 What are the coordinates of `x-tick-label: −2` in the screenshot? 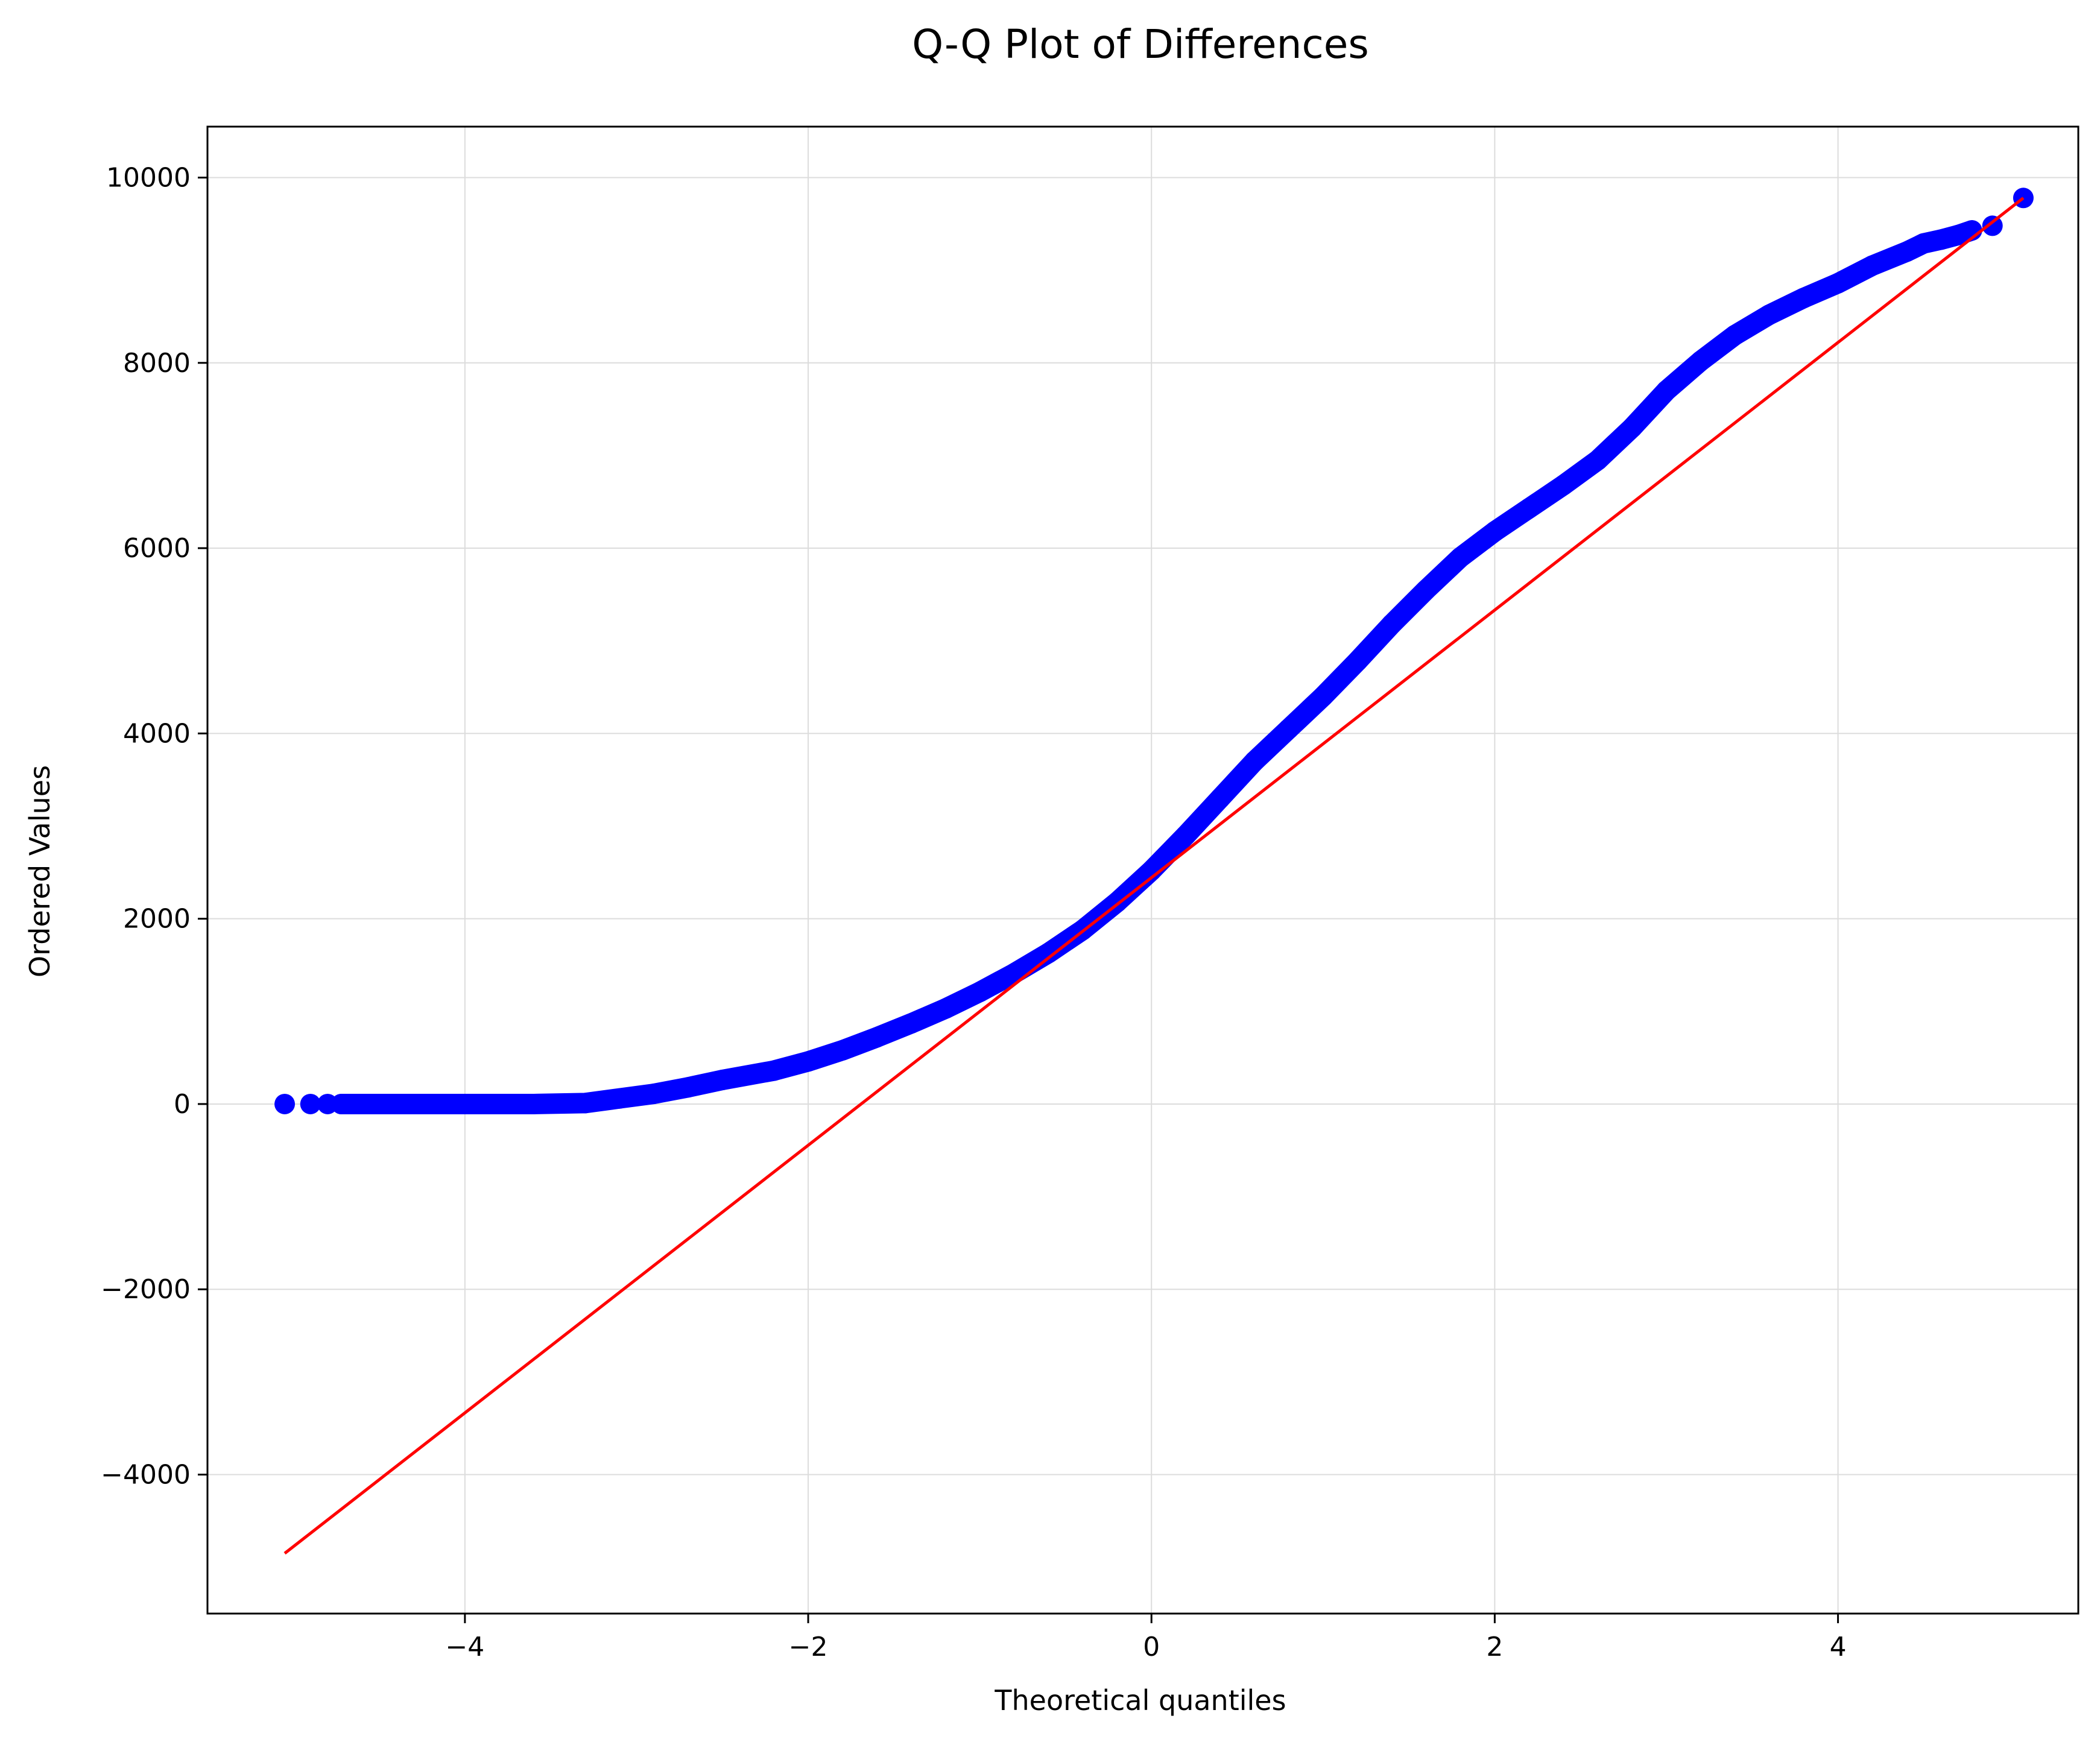 It's located at (808, 1647).